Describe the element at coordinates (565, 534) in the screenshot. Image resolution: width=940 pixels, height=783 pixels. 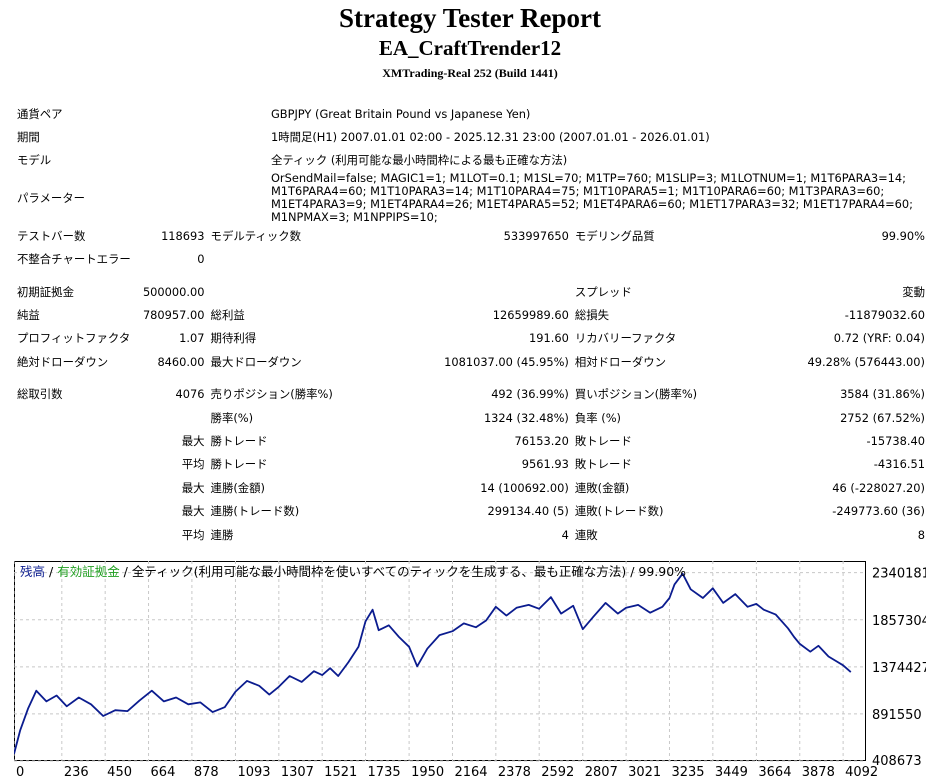
I see `avg-cons-wins-value: 4` at that location.